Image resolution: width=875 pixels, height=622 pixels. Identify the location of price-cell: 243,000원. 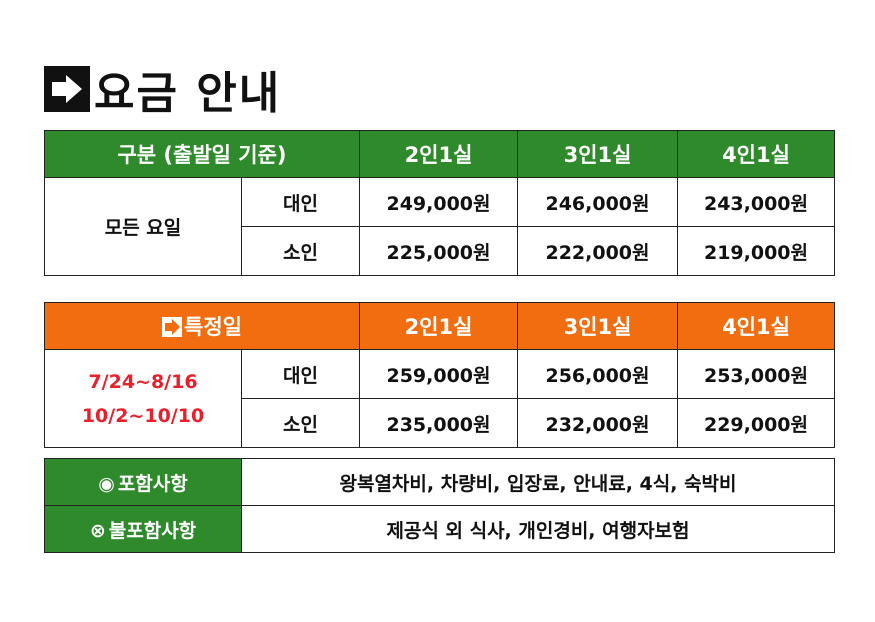
(756, 202).